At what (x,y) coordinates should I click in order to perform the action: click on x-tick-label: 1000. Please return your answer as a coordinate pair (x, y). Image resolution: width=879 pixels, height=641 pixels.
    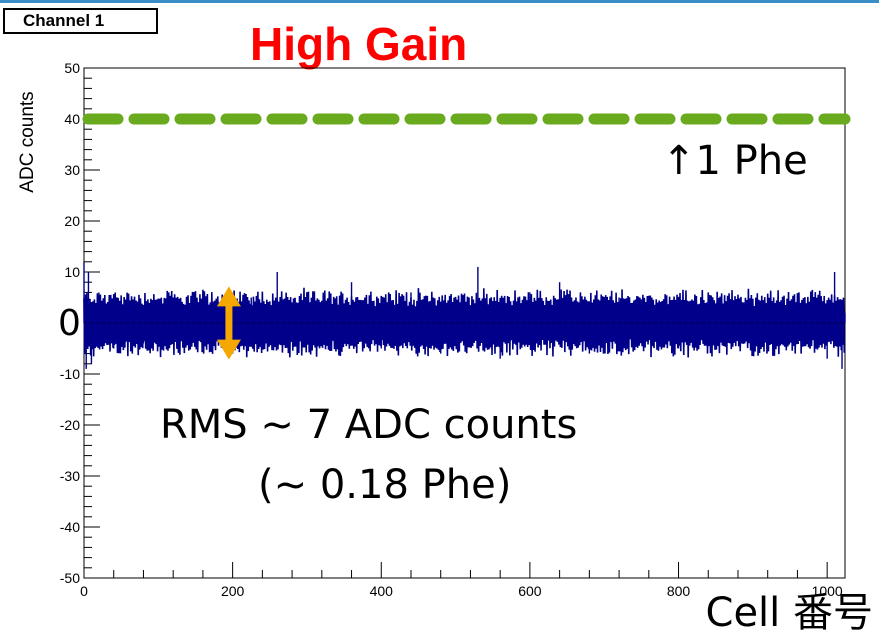
    Looking at the image, I should click on (827, 591).